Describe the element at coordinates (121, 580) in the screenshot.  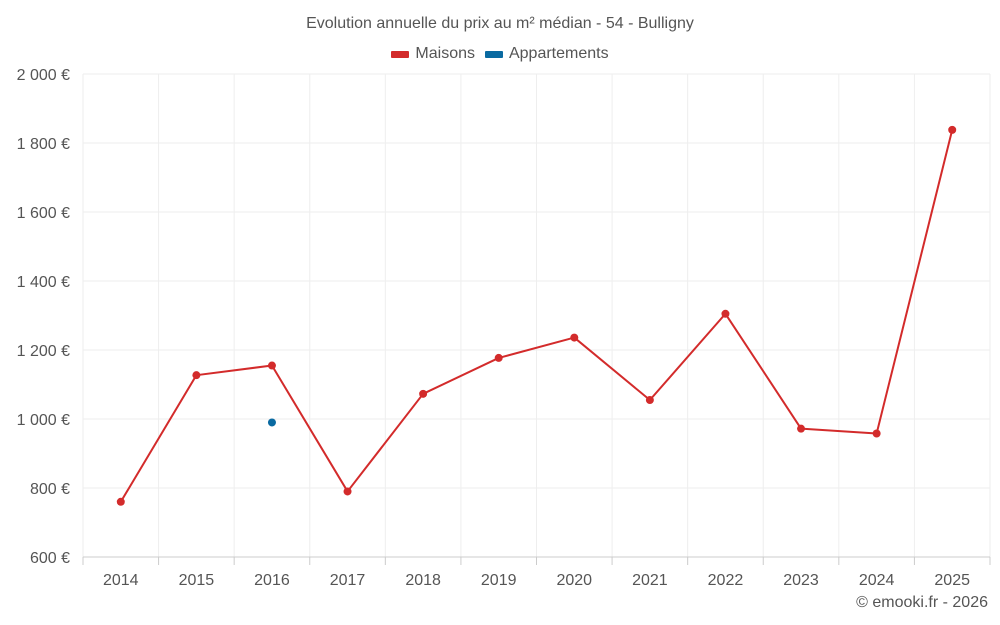
I see `x-tick-label: 2014` at that location.